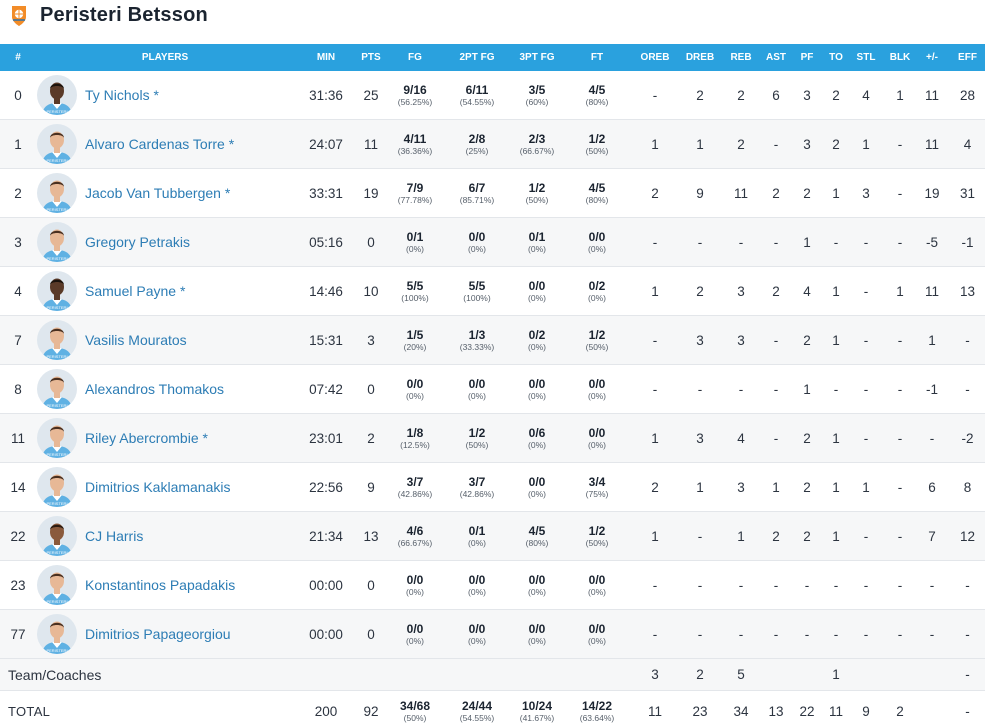 The width and height of the screenshot is (985, 725). I want to click on cell-to: 1, so click(836, 674).